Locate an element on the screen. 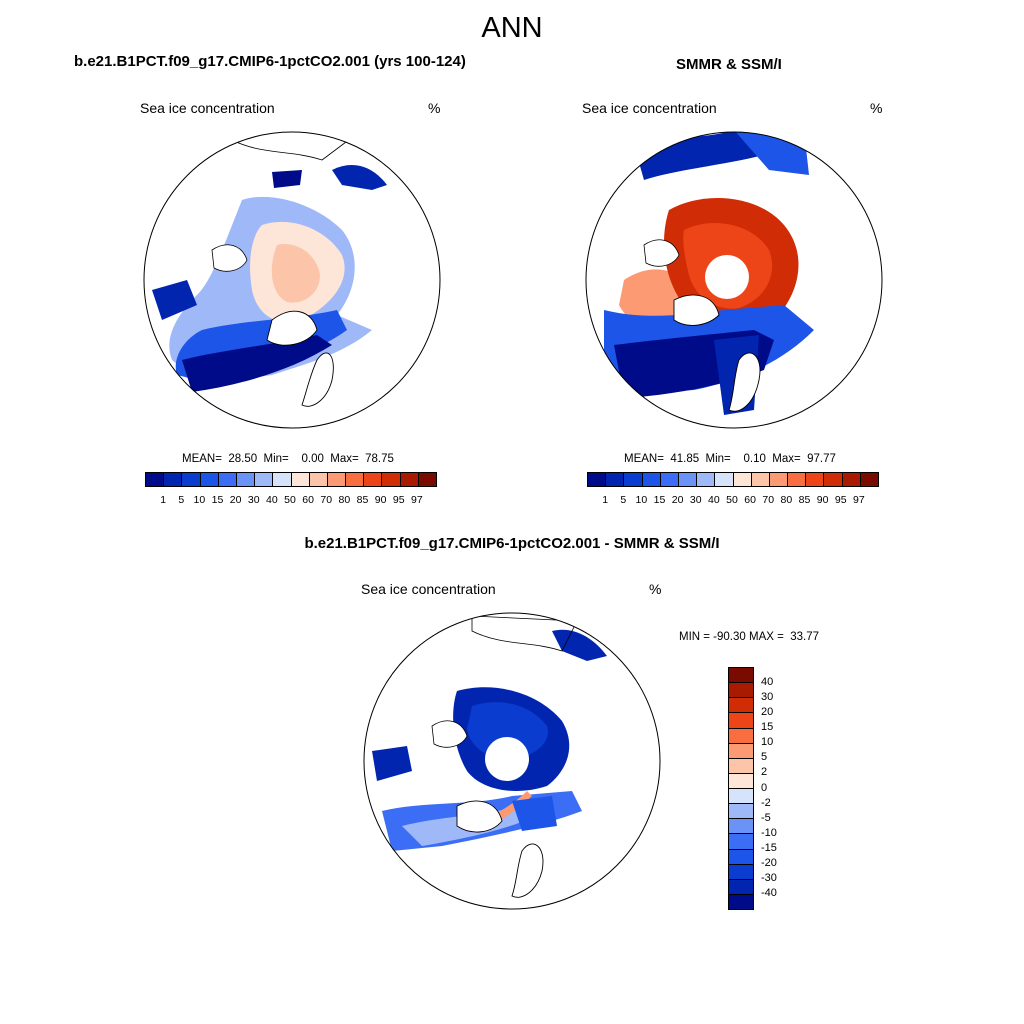  panel2-unit: % is located at coordinates (876, 108).